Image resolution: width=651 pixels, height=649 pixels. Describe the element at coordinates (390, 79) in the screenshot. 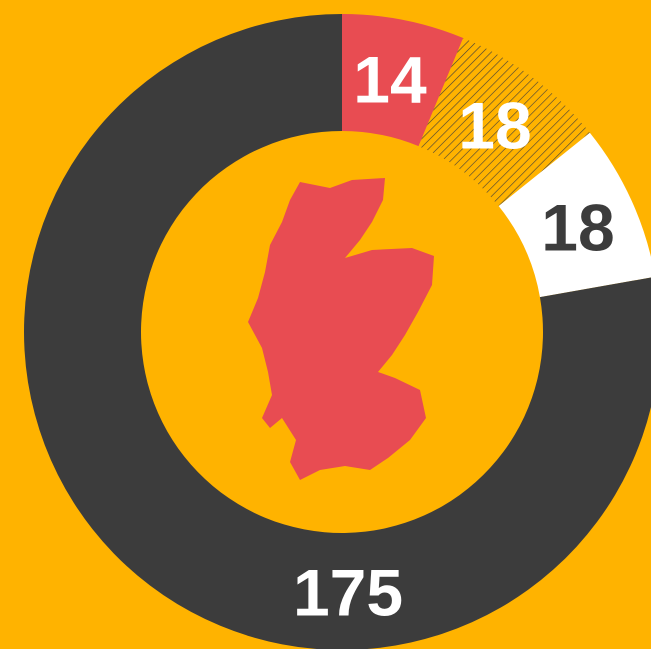

I see `segment-label: 14` at that location.